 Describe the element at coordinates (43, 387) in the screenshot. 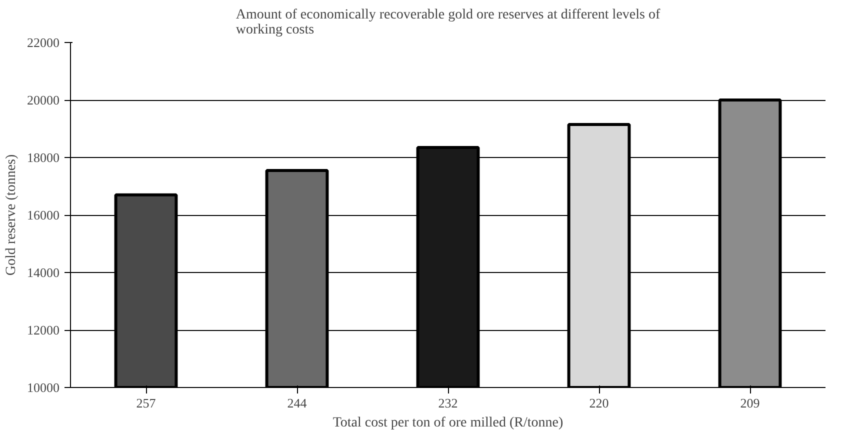

I see `y-tick-label: 10000` at that location.